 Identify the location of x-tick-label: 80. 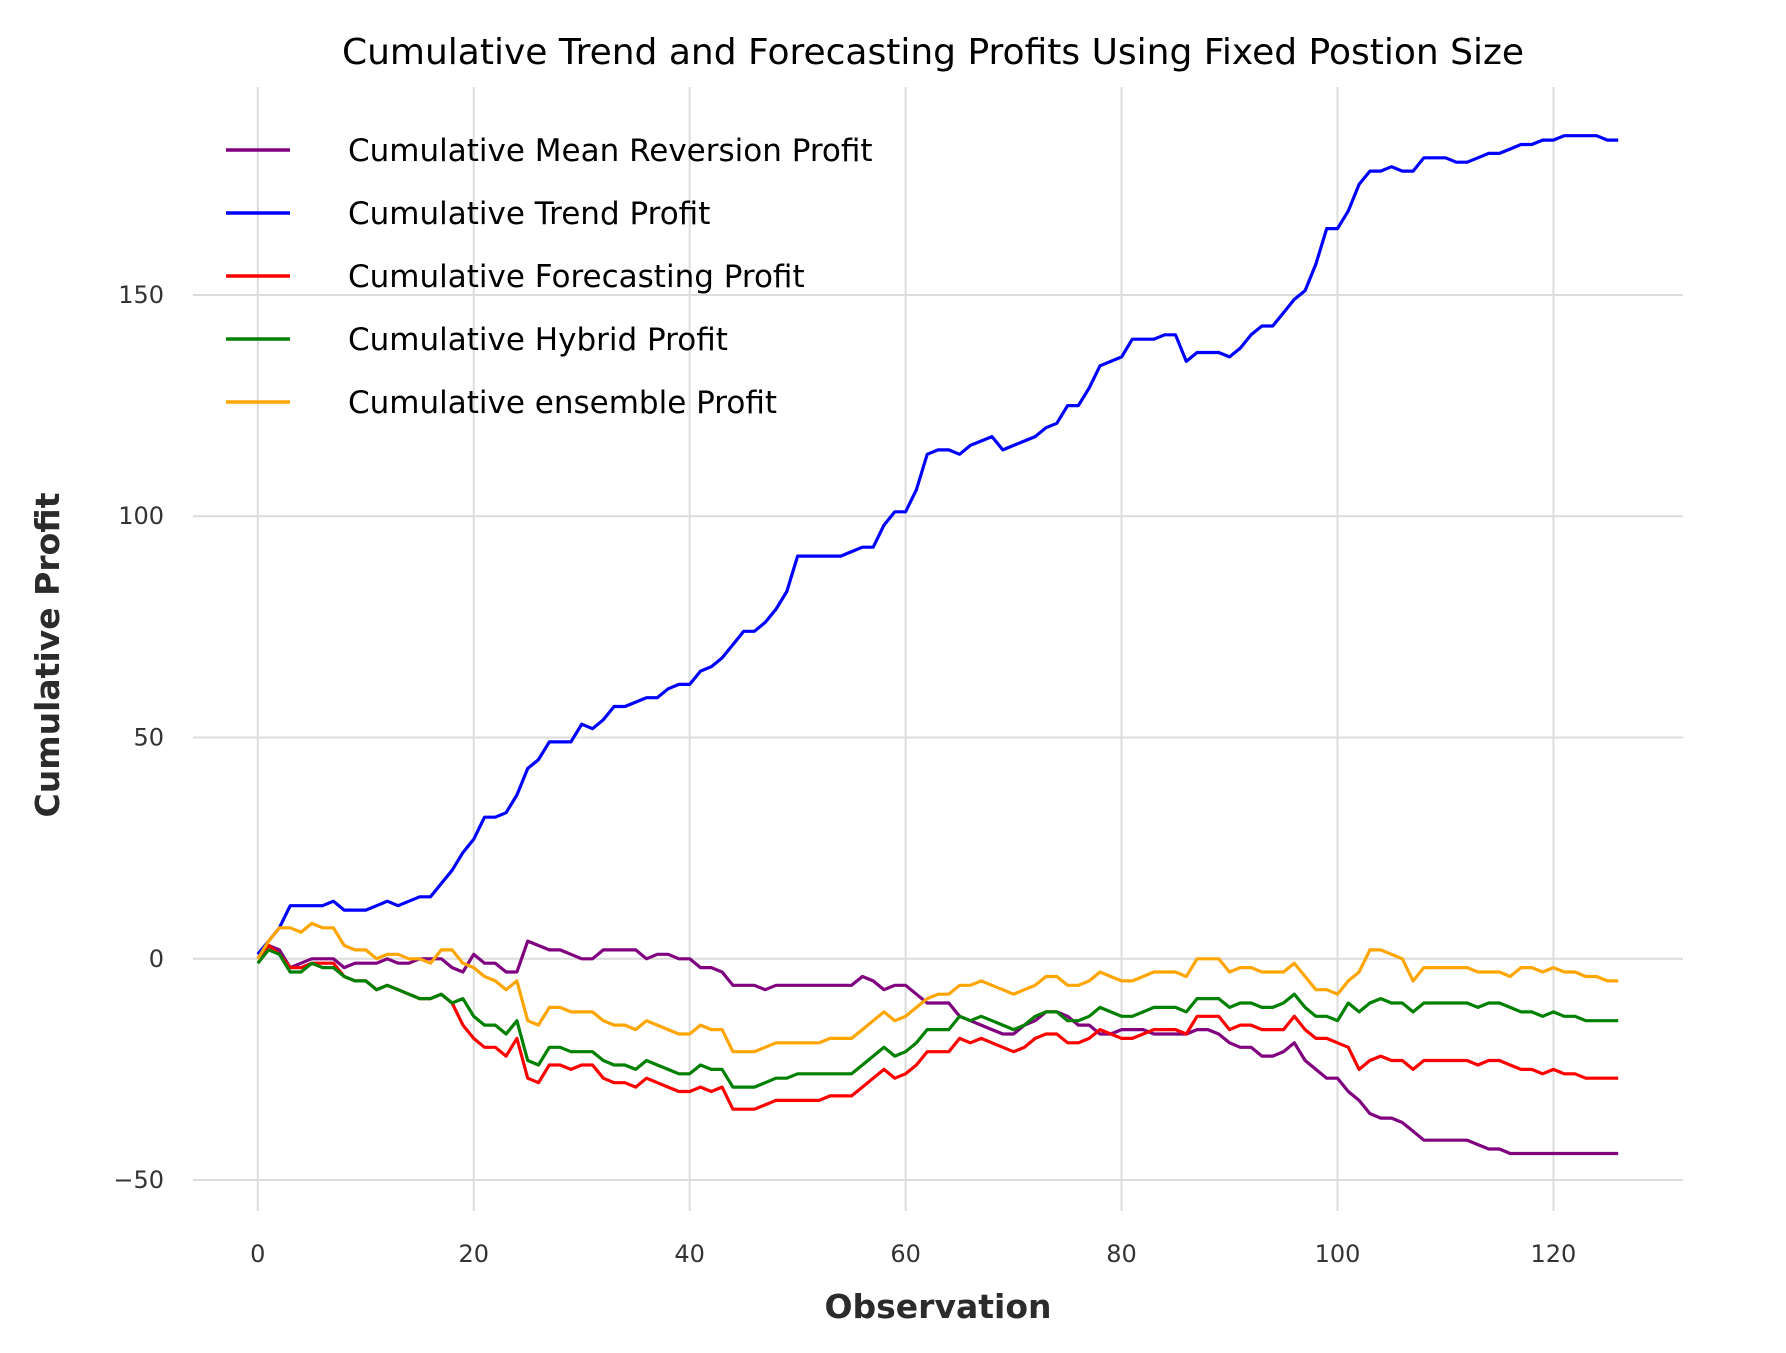
(1121, 1254).